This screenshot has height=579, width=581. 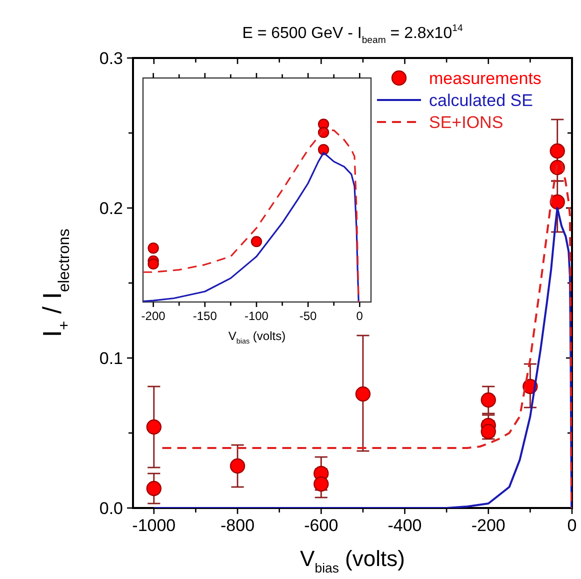 What do you see at coordinates (205, 316) in the screenshot?
I see `x-tick-label: -150` at bounding box center [205, 316].